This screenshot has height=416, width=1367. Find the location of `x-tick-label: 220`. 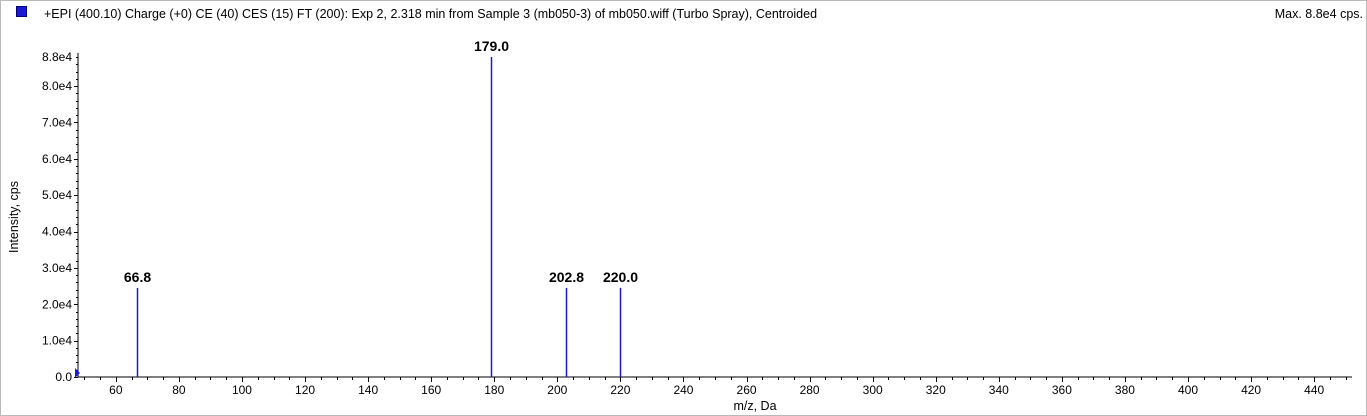

x-tick-label: 220 is located at coordinates (620, 390).